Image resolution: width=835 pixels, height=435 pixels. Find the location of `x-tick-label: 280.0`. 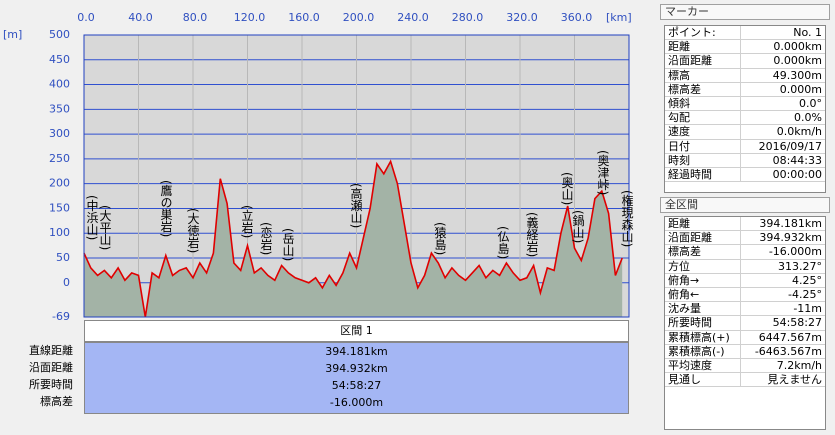

x-tick-label: 280.0 is located at coordinates (468, 17).